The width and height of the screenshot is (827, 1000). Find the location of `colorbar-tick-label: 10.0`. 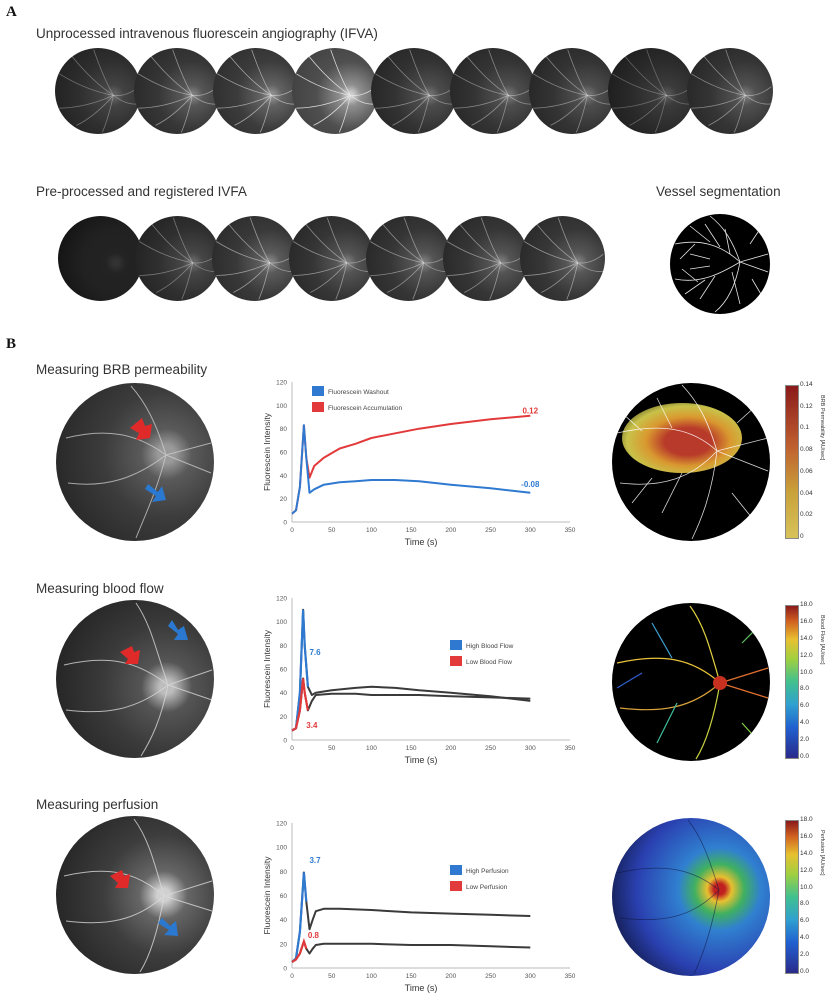

colorbar-tick-label: 10.0 is located at coordinates (806, 672).